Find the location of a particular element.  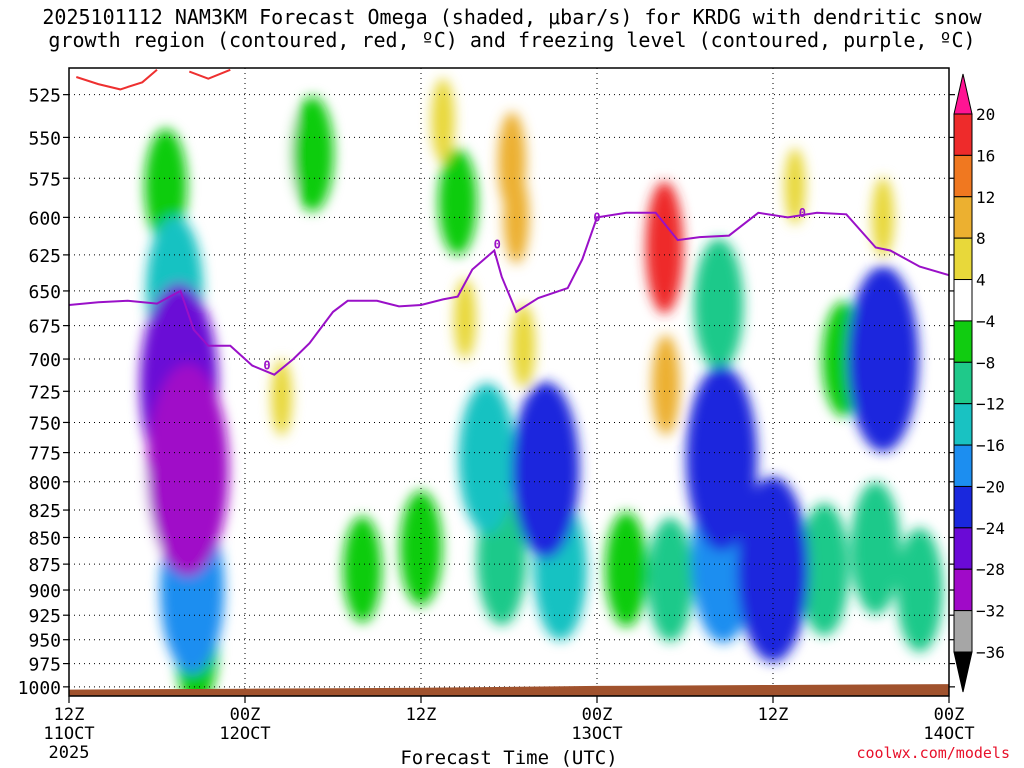

y-tick-label: 1000 is located at coordinates (39, 688).